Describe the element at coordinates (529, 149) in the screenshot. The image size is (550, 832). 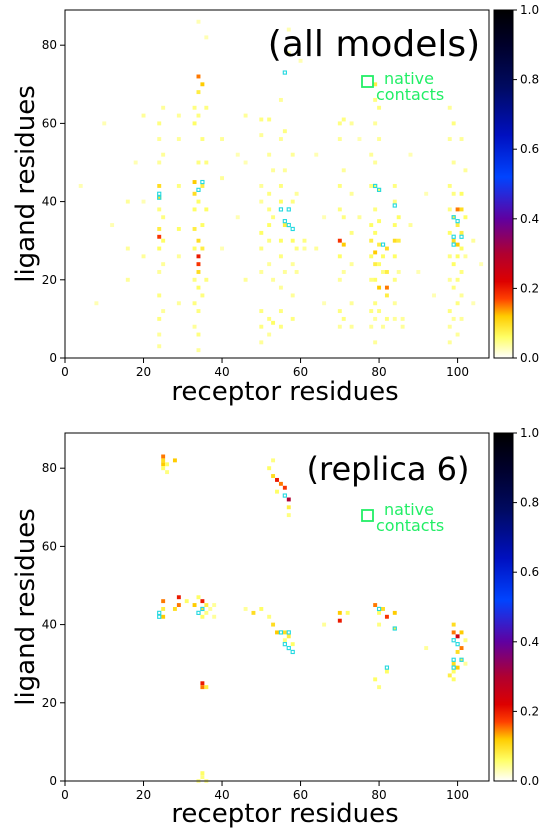
I see `colorbar-tick-label: 0.6` at that location.